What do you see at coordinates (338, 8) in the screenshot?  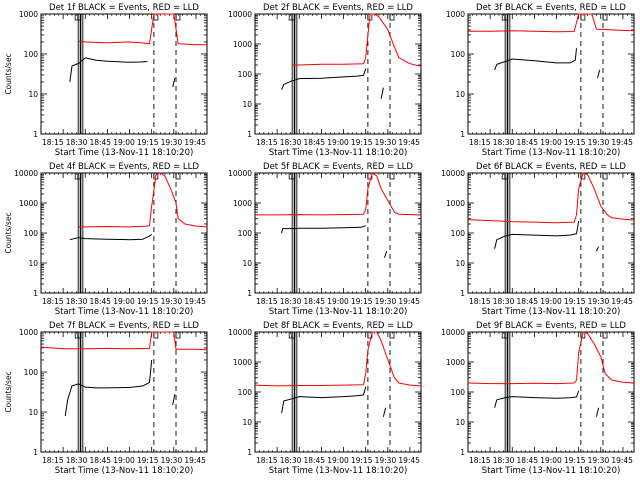 I see `panel-title: Det 2f BLACK = Events, RED = LLD` at bounding box center [338, 8].